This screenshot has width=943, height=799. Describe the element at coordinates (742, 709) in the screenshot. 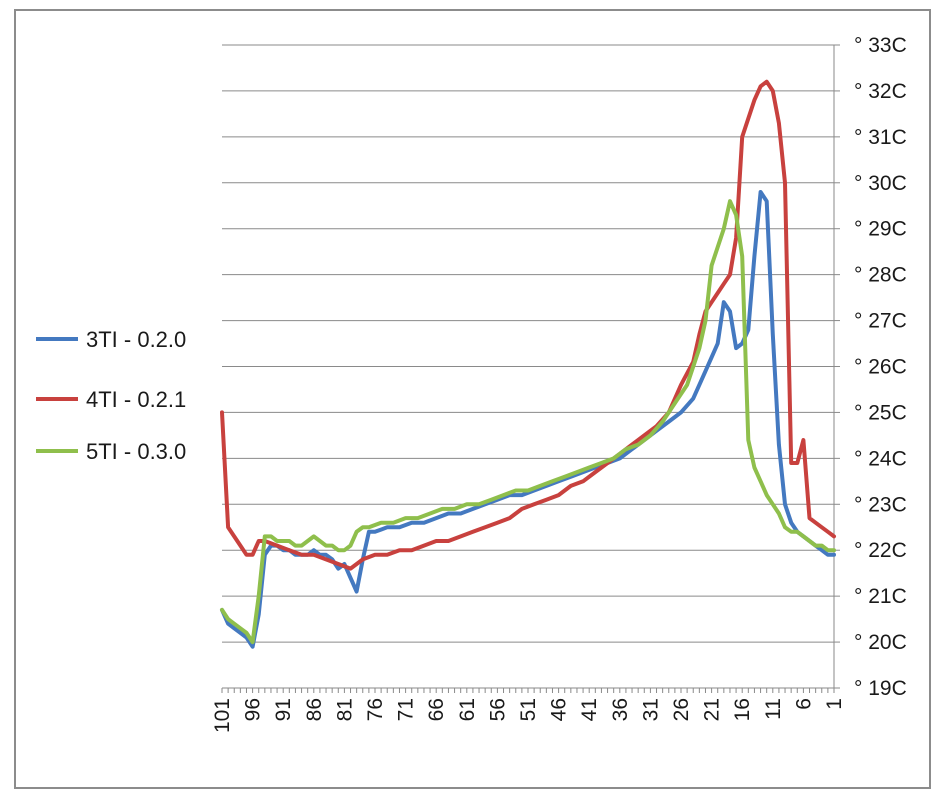

I see `x-tick-label: 16` at that location.